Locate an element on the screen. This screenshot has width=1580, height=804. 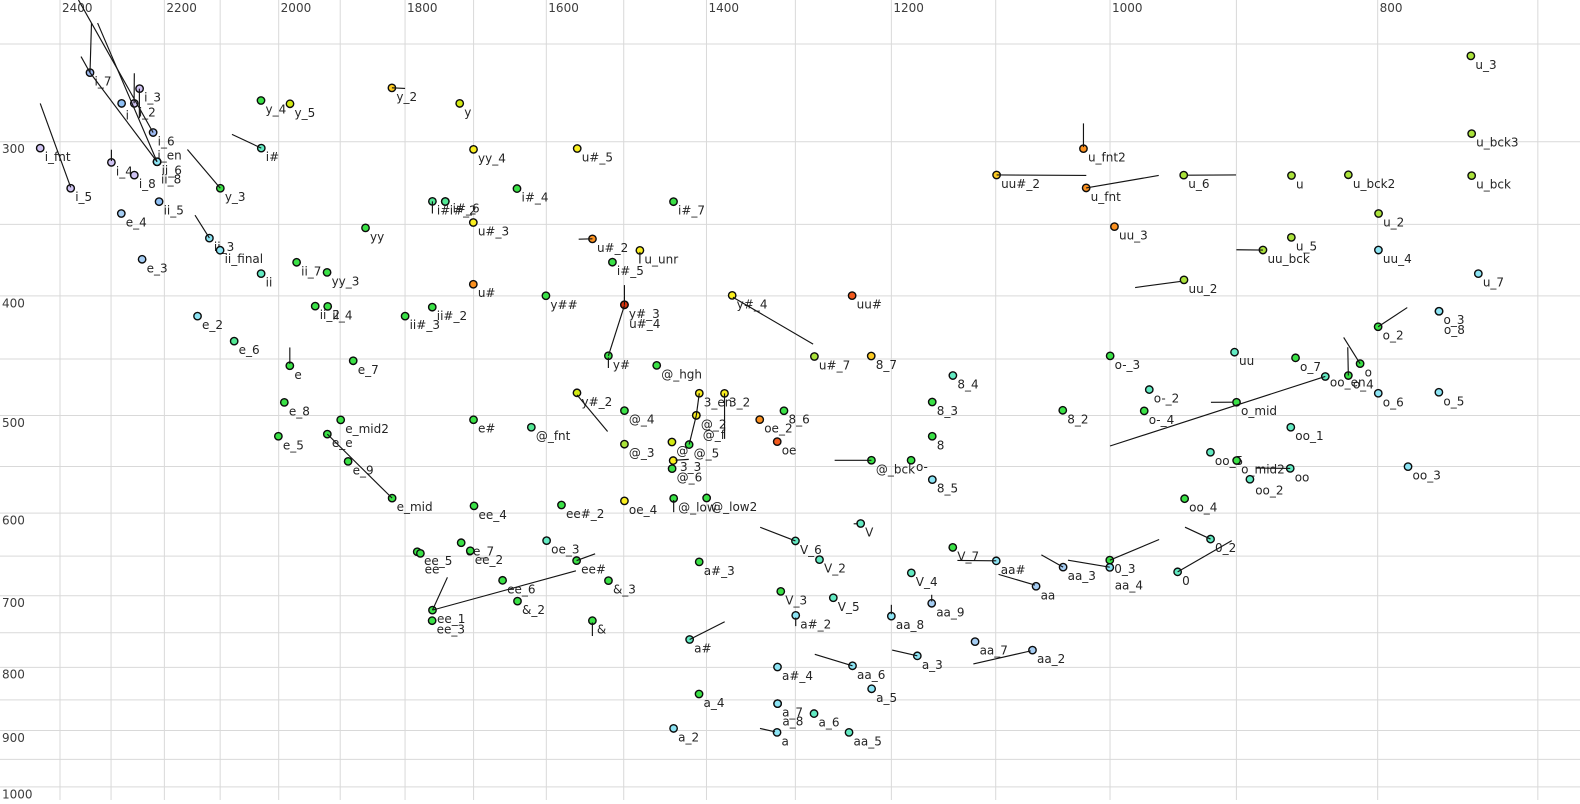
point-label-u_3: u_3 is located at coordinates (1485, 65).